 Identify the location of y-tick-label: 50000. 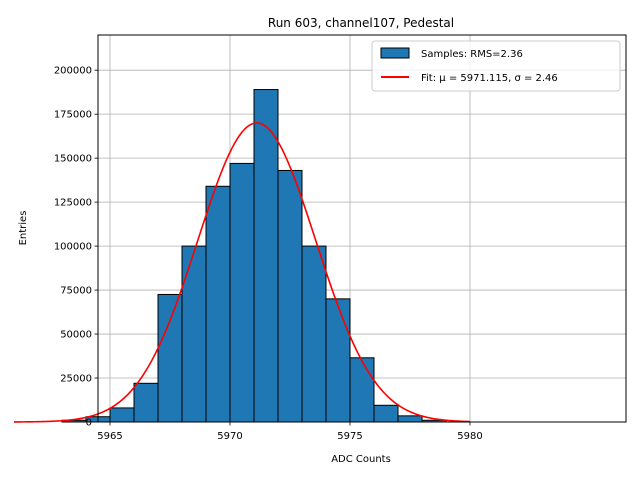
(76, 335).